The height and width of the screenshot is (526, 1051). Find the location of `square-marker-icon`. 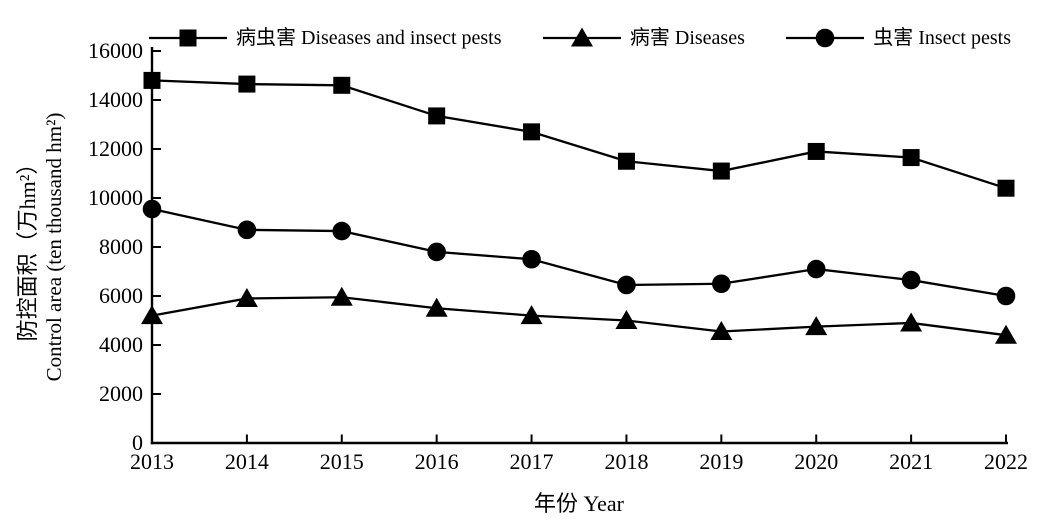

square-marker-icon is located at coordinates (188, 38).